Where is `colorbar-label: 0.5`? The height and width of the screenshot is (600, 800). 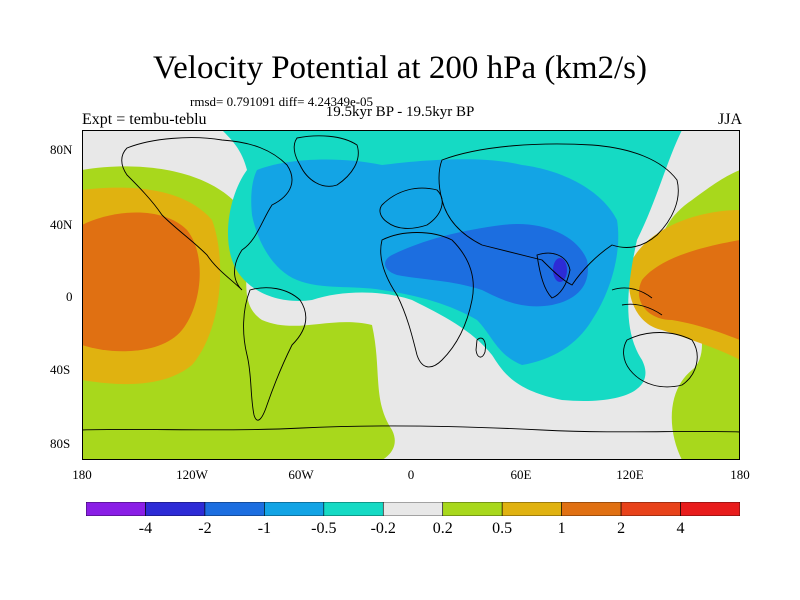 colorbar-label: 0.5 is located at coordinates (502, 528).